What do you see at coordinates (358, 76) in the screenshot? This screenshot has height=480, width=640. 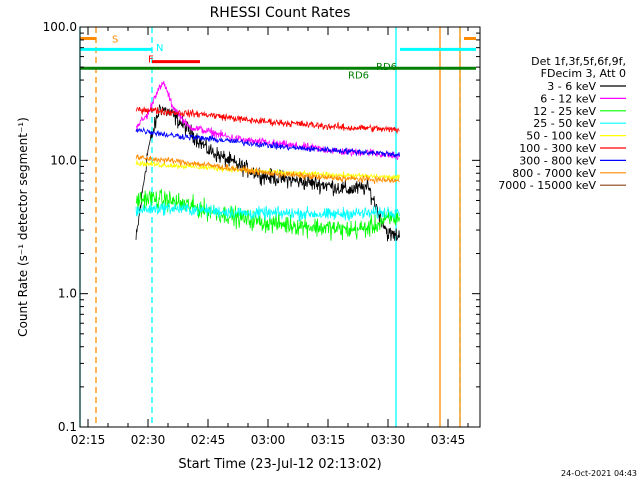 I see `annotation-rd6-3: RD6` at bounding box center [358, 76].